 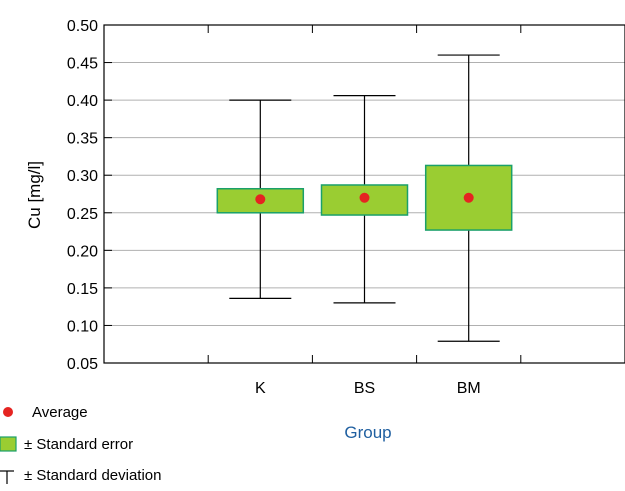 I want to click on y-tick-label: 0.50, so click(x=82, y=26).